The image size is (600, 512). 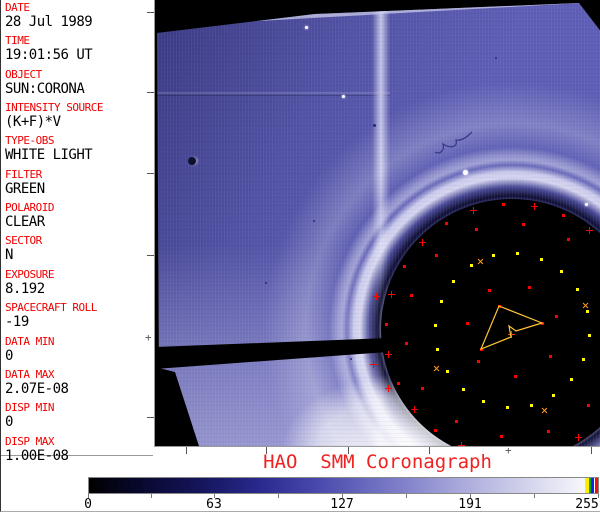 I want to click on field-label: SPACECRAFT ROLL, so click(x=51, y=308).